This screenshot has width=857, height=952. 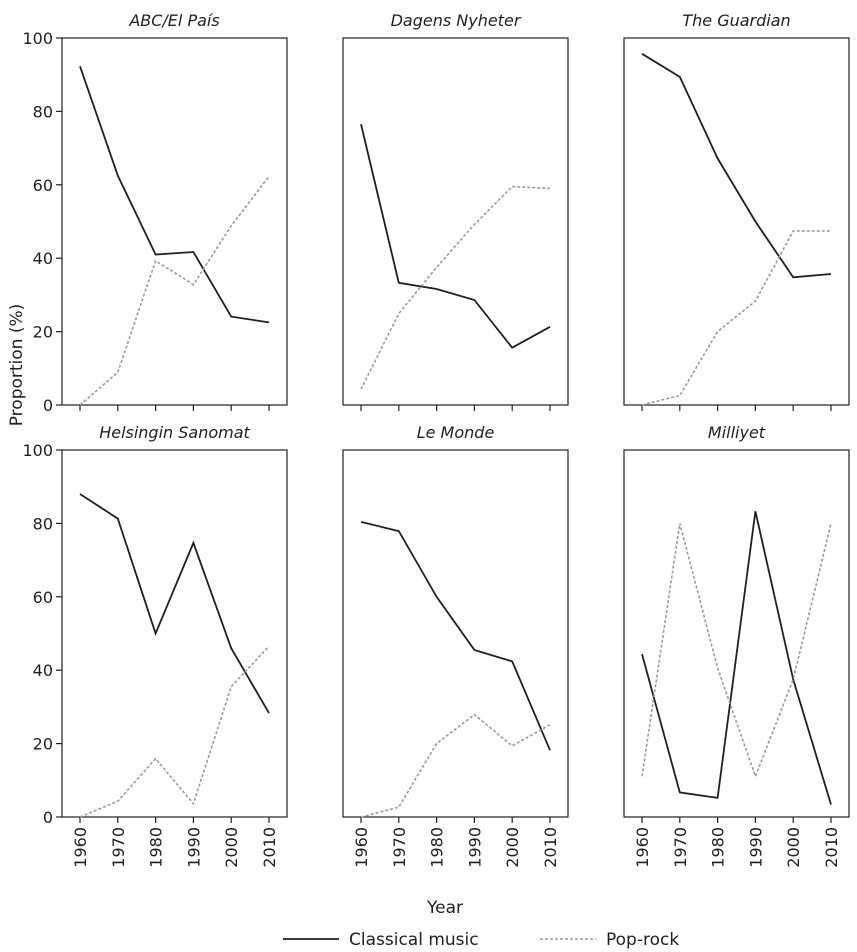 What do you see at coordinates (455, 287) in the screenshot?
I see `line-pop-rock-dagens-nyheter` at bounding box center [455, 287].